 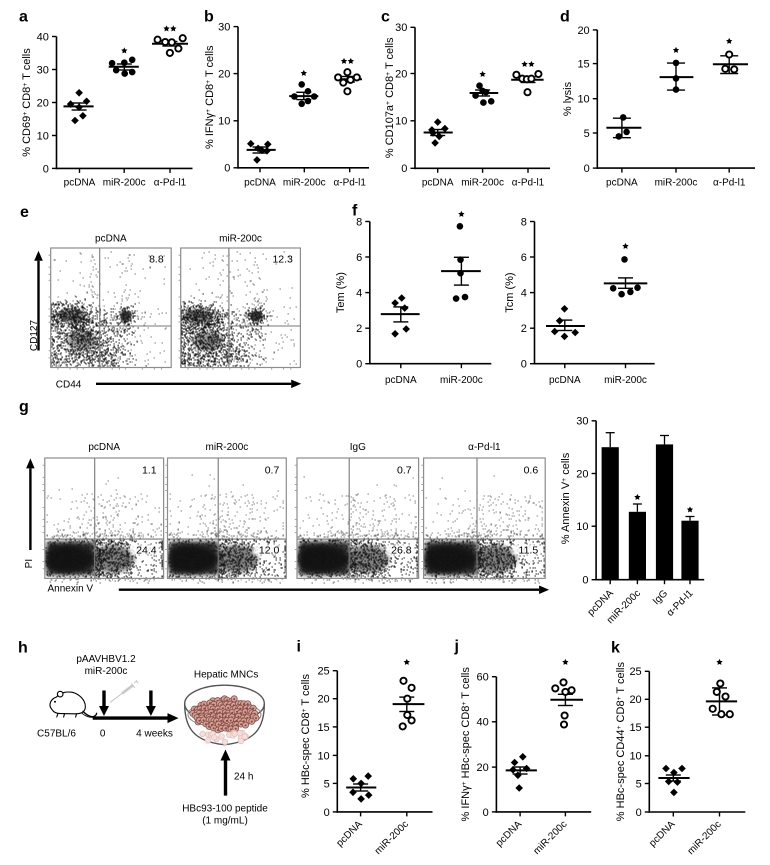 I want to click on svg-text: b, so click(x=209, y=16).